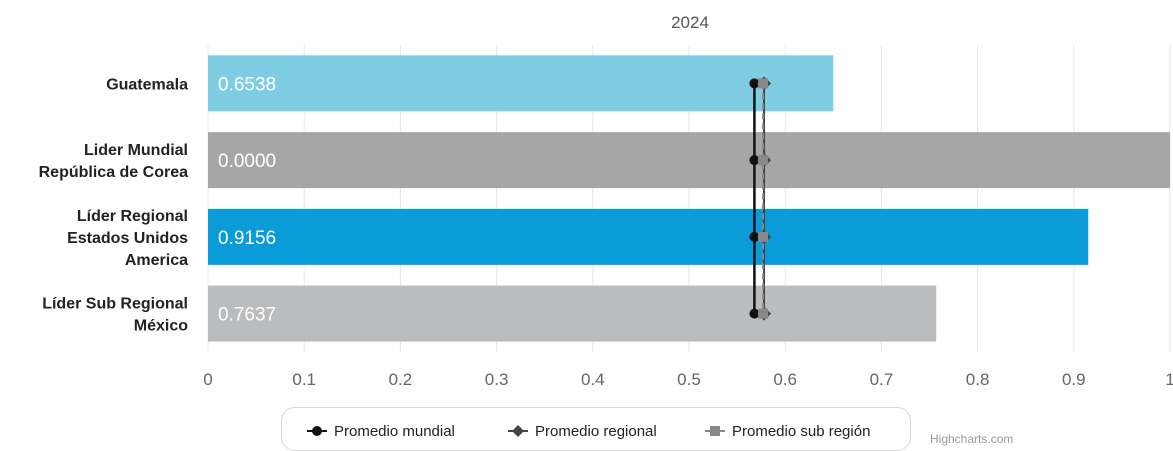 Image resolution: width=1173 pixels, height=451 pixels. What do you see at coordinates (497, 379) in the screenshot?
I see `x-tick-label: 0.3` at bounding box center [497, 379].